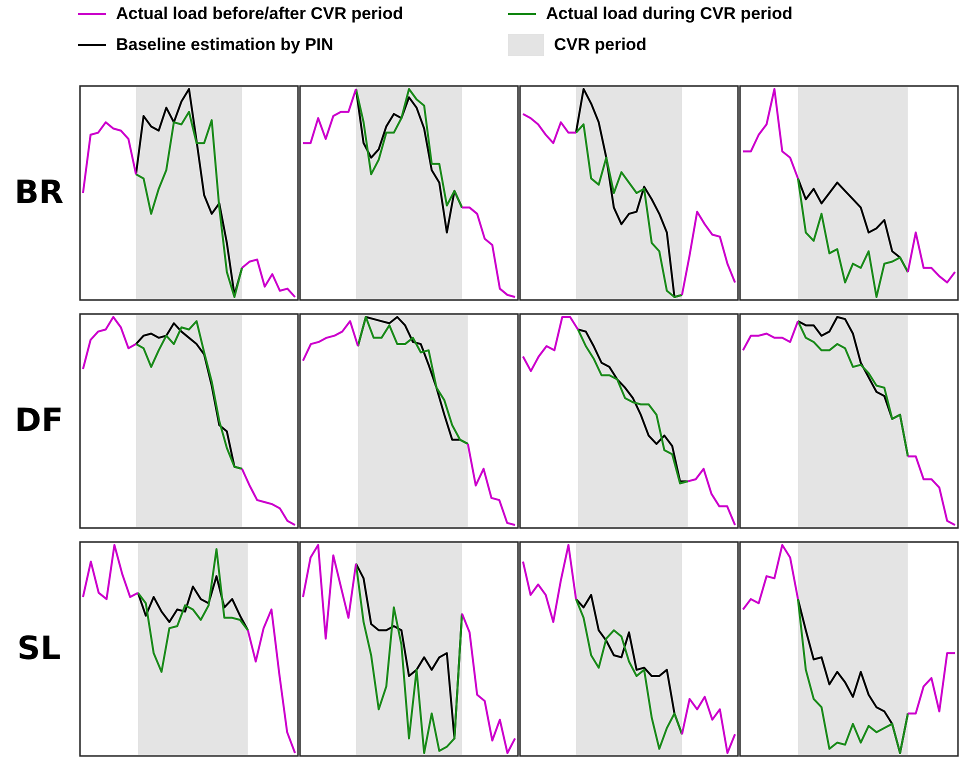  I want to click on legend-label: Actual load before/after CVR period, so click(260, 14).